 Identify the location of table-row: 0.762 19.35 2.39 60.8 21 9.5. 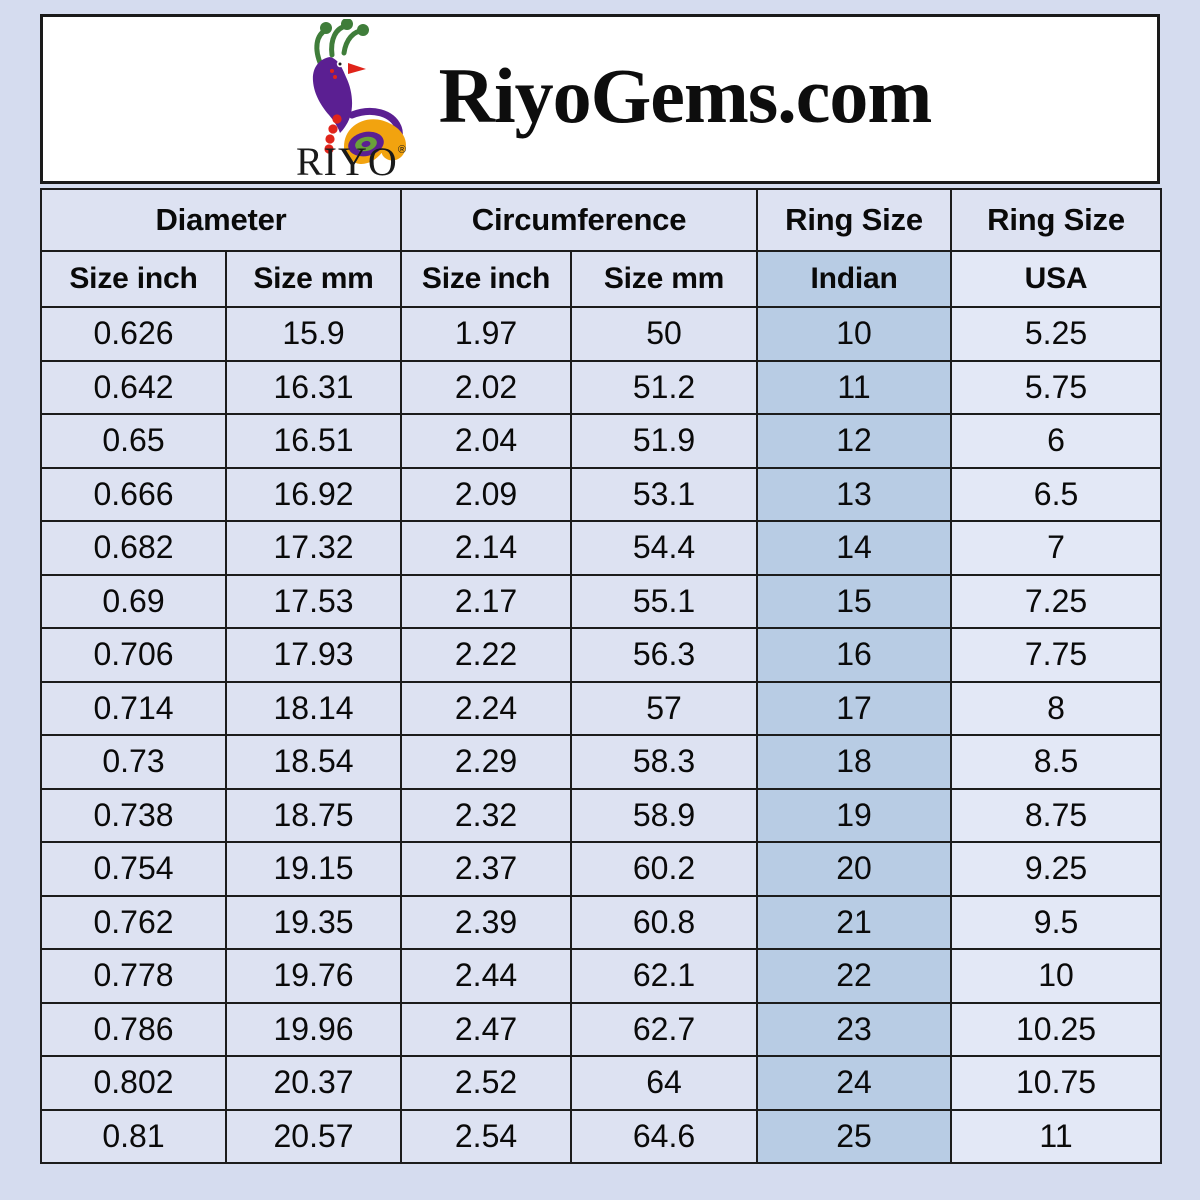
(601, 922).